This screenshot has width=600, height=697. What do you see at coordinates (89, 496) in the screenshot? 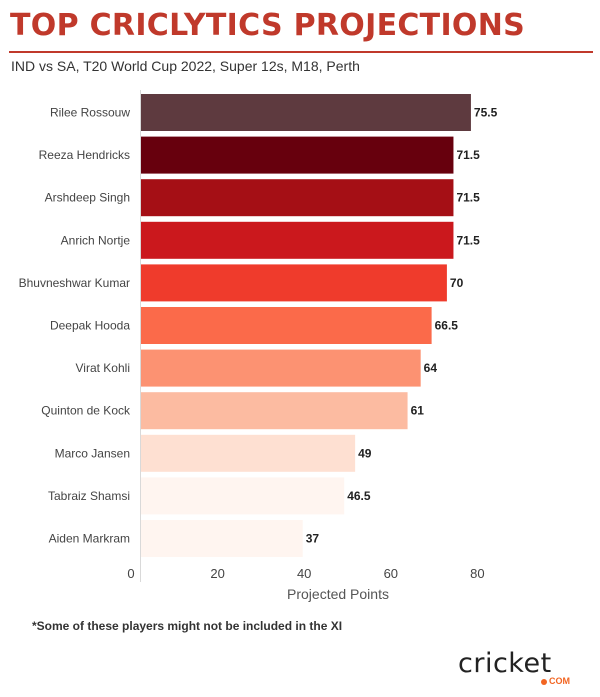
I see `category-label: Tabraiz Shamsi` at bounding box center [89, 496].